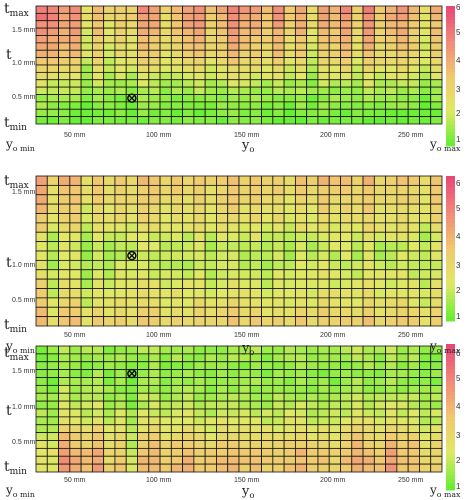  Describe the element at coordinates (24, 30) in the screenshot. I see `y-tick-label: 1.5 mm` at that location.